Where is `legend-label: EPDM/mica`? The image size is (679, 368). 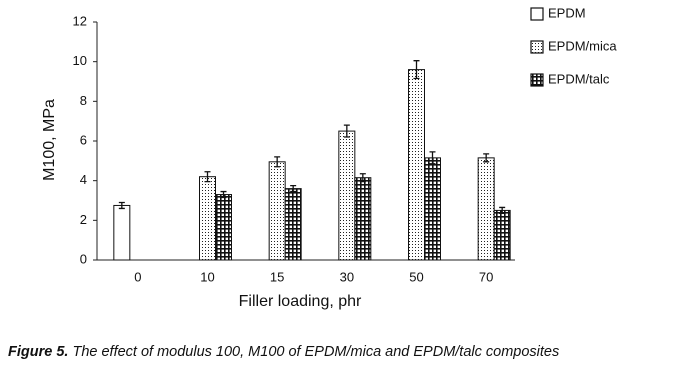
legend-label: EPDM/mica is located at coordinates (582, 45).